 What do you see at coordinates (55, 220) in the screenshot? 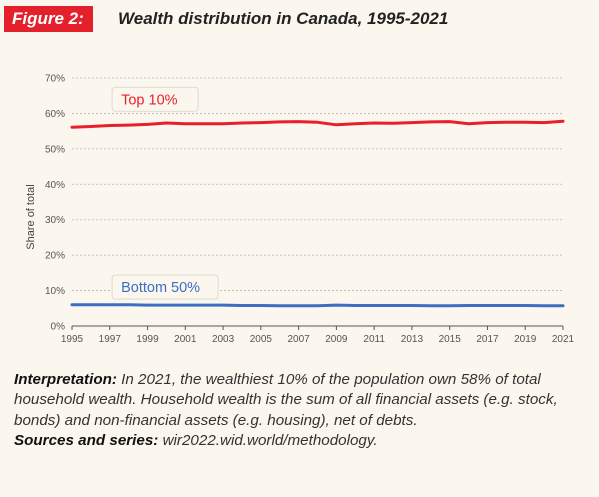
I see `y-tick-label: 30%` at bounding box center [55, 220].